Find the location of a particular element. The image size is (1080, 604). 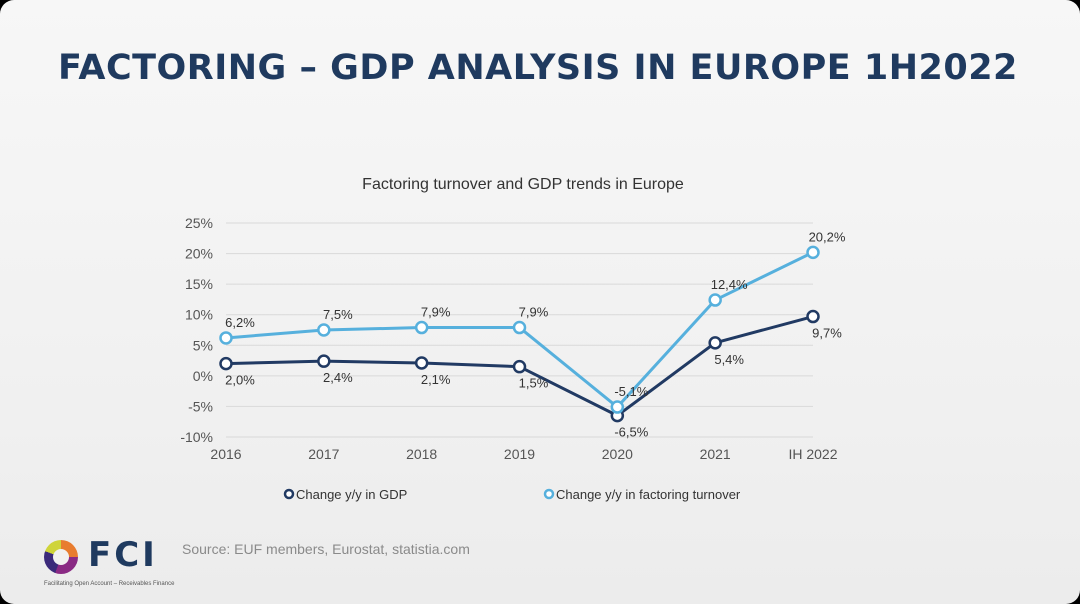

data-label: 5,4% is located at coordinates (729, 359).